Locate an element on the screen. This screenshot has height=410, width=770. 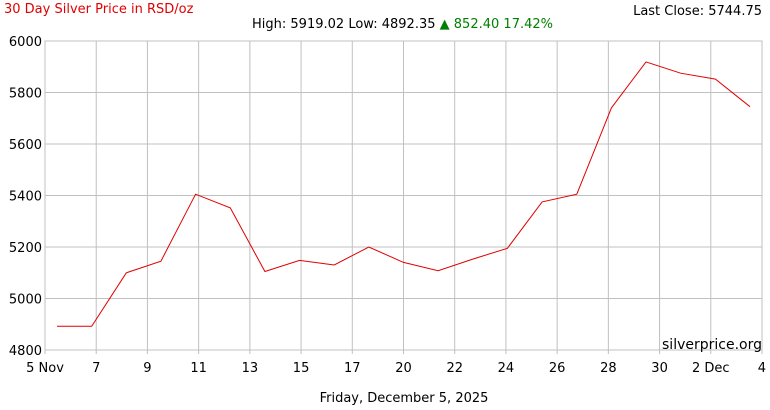
x-axis-labels: 5 Nov 7 9 11 13 15 17 20 22 24 26 28 30 2 Dec 4 is located at coordinates (396, 368).